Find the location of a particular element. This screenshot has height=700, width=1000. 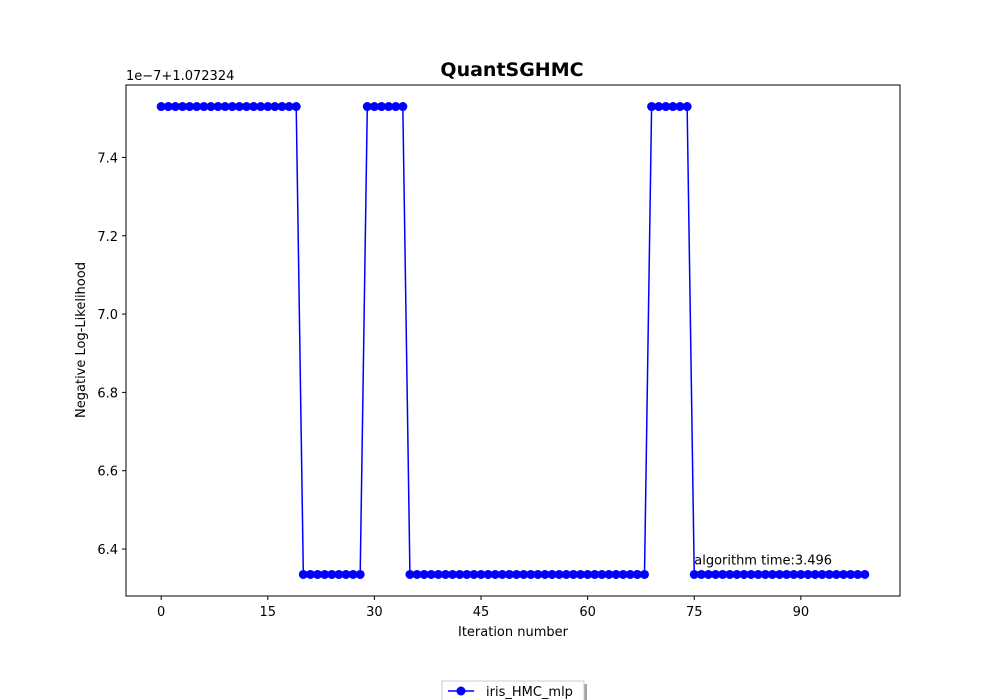

legend-box is located at coordinates (513, 690).